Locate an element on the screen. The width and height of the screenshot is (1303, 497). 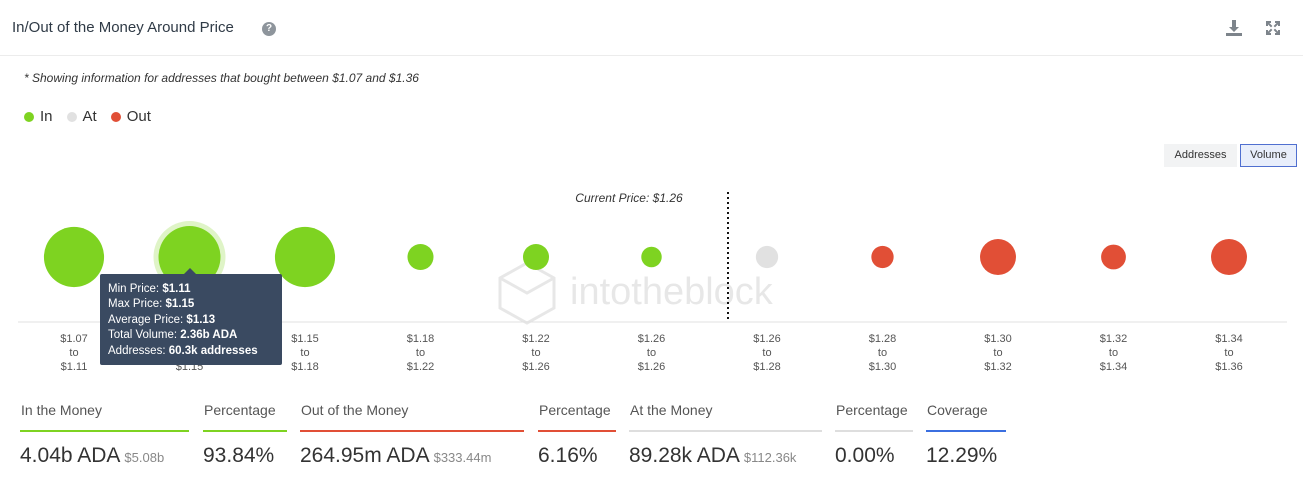
legend-out-dot is located at coordinates (115, 116).